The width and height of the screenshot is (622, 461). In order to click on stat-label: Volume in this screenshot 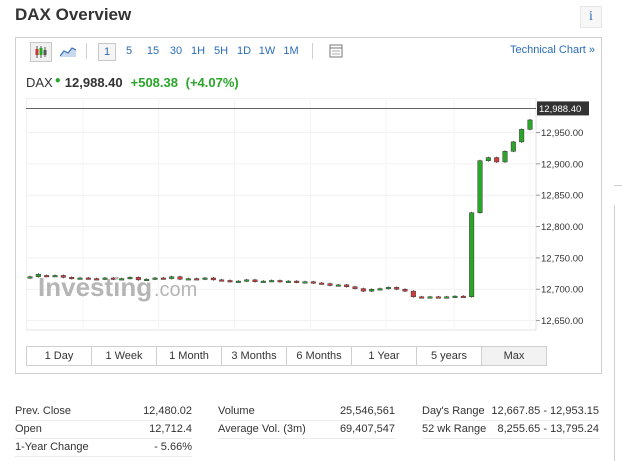, I will do `click(236, 411)`.